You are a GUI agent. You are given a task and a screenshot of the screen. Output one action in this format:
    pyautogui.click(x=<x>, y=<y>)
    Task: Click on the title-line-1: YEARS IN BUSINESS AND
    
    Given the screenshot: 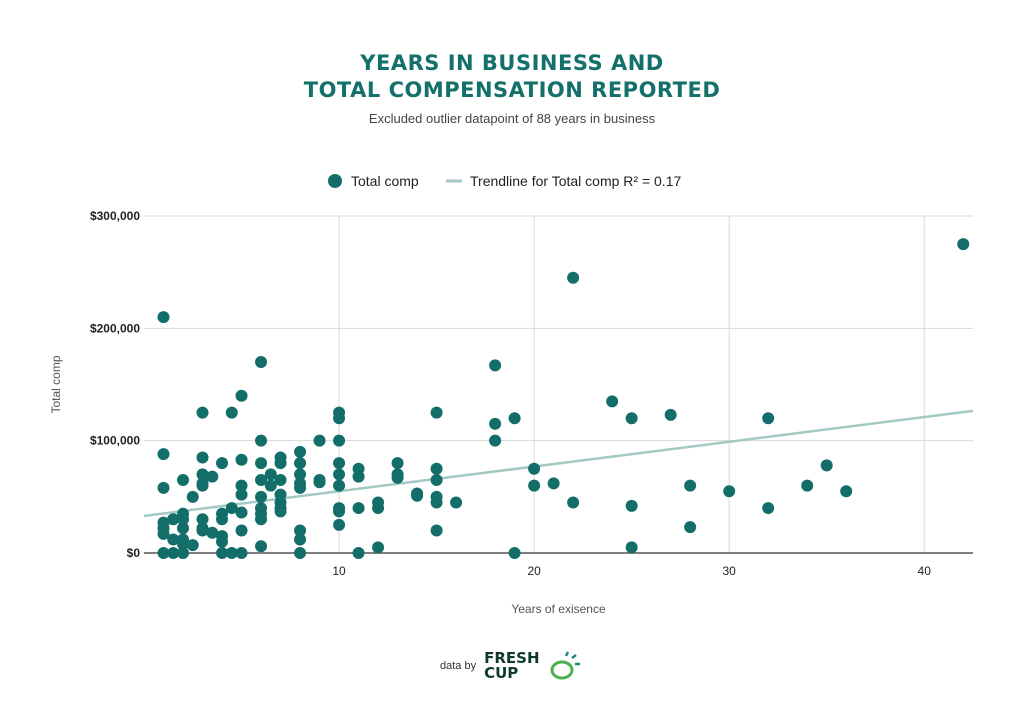 What is the action you would take?
    pyautogui.click(x=512, y=63)
    